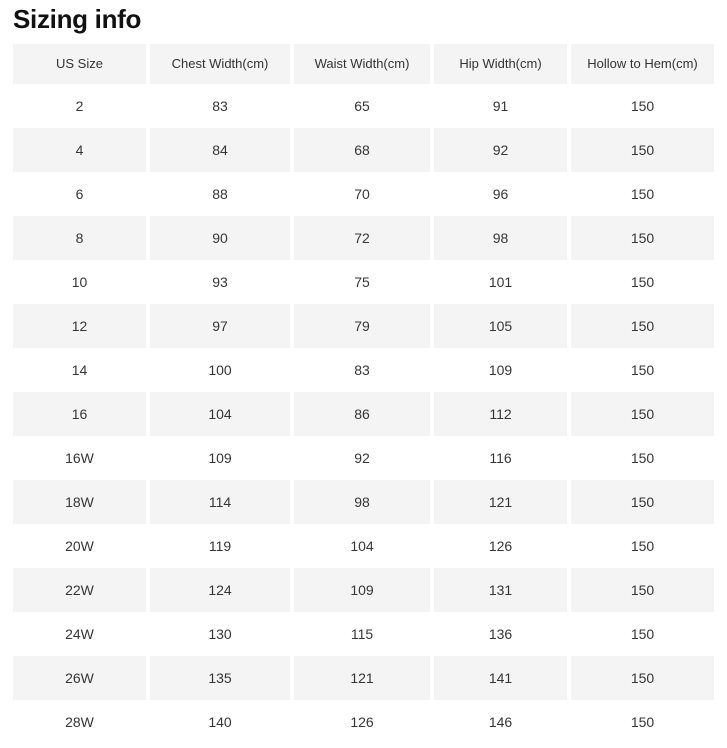 The height and width of the screenshot is (748, 727). I want to click on us-size-cell: 6, so click(79, 193).